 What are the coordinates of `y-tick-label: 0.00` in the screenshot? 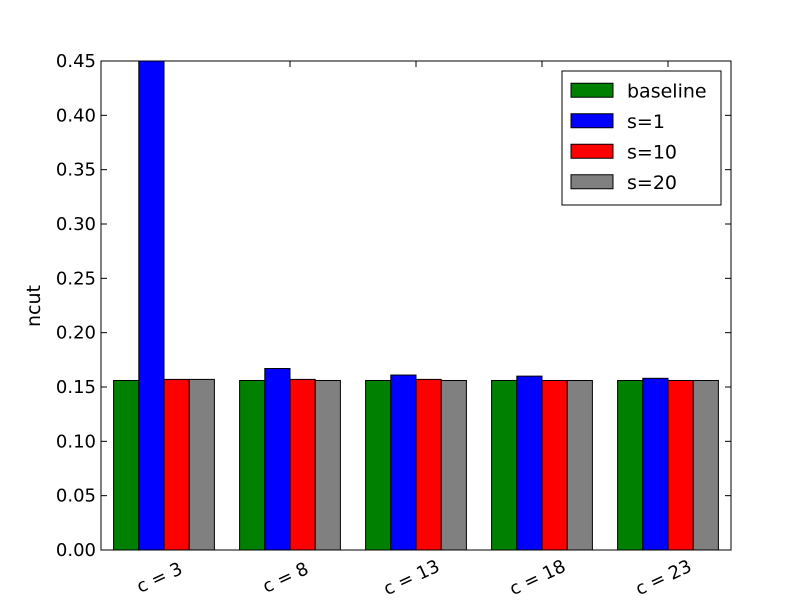 It's located at (76, 550).